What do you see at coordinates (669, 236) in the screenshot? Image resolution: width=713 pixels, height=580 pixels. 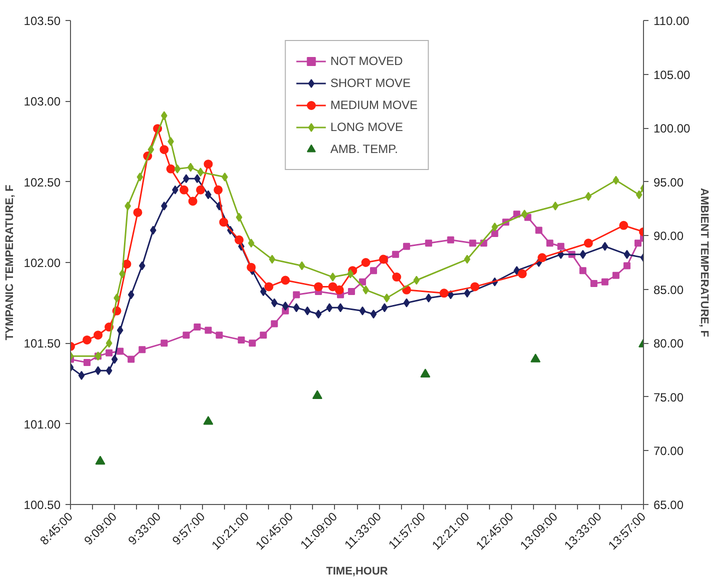 I see `y2-tick-label: 90.00` at bounding box center [669, 236].